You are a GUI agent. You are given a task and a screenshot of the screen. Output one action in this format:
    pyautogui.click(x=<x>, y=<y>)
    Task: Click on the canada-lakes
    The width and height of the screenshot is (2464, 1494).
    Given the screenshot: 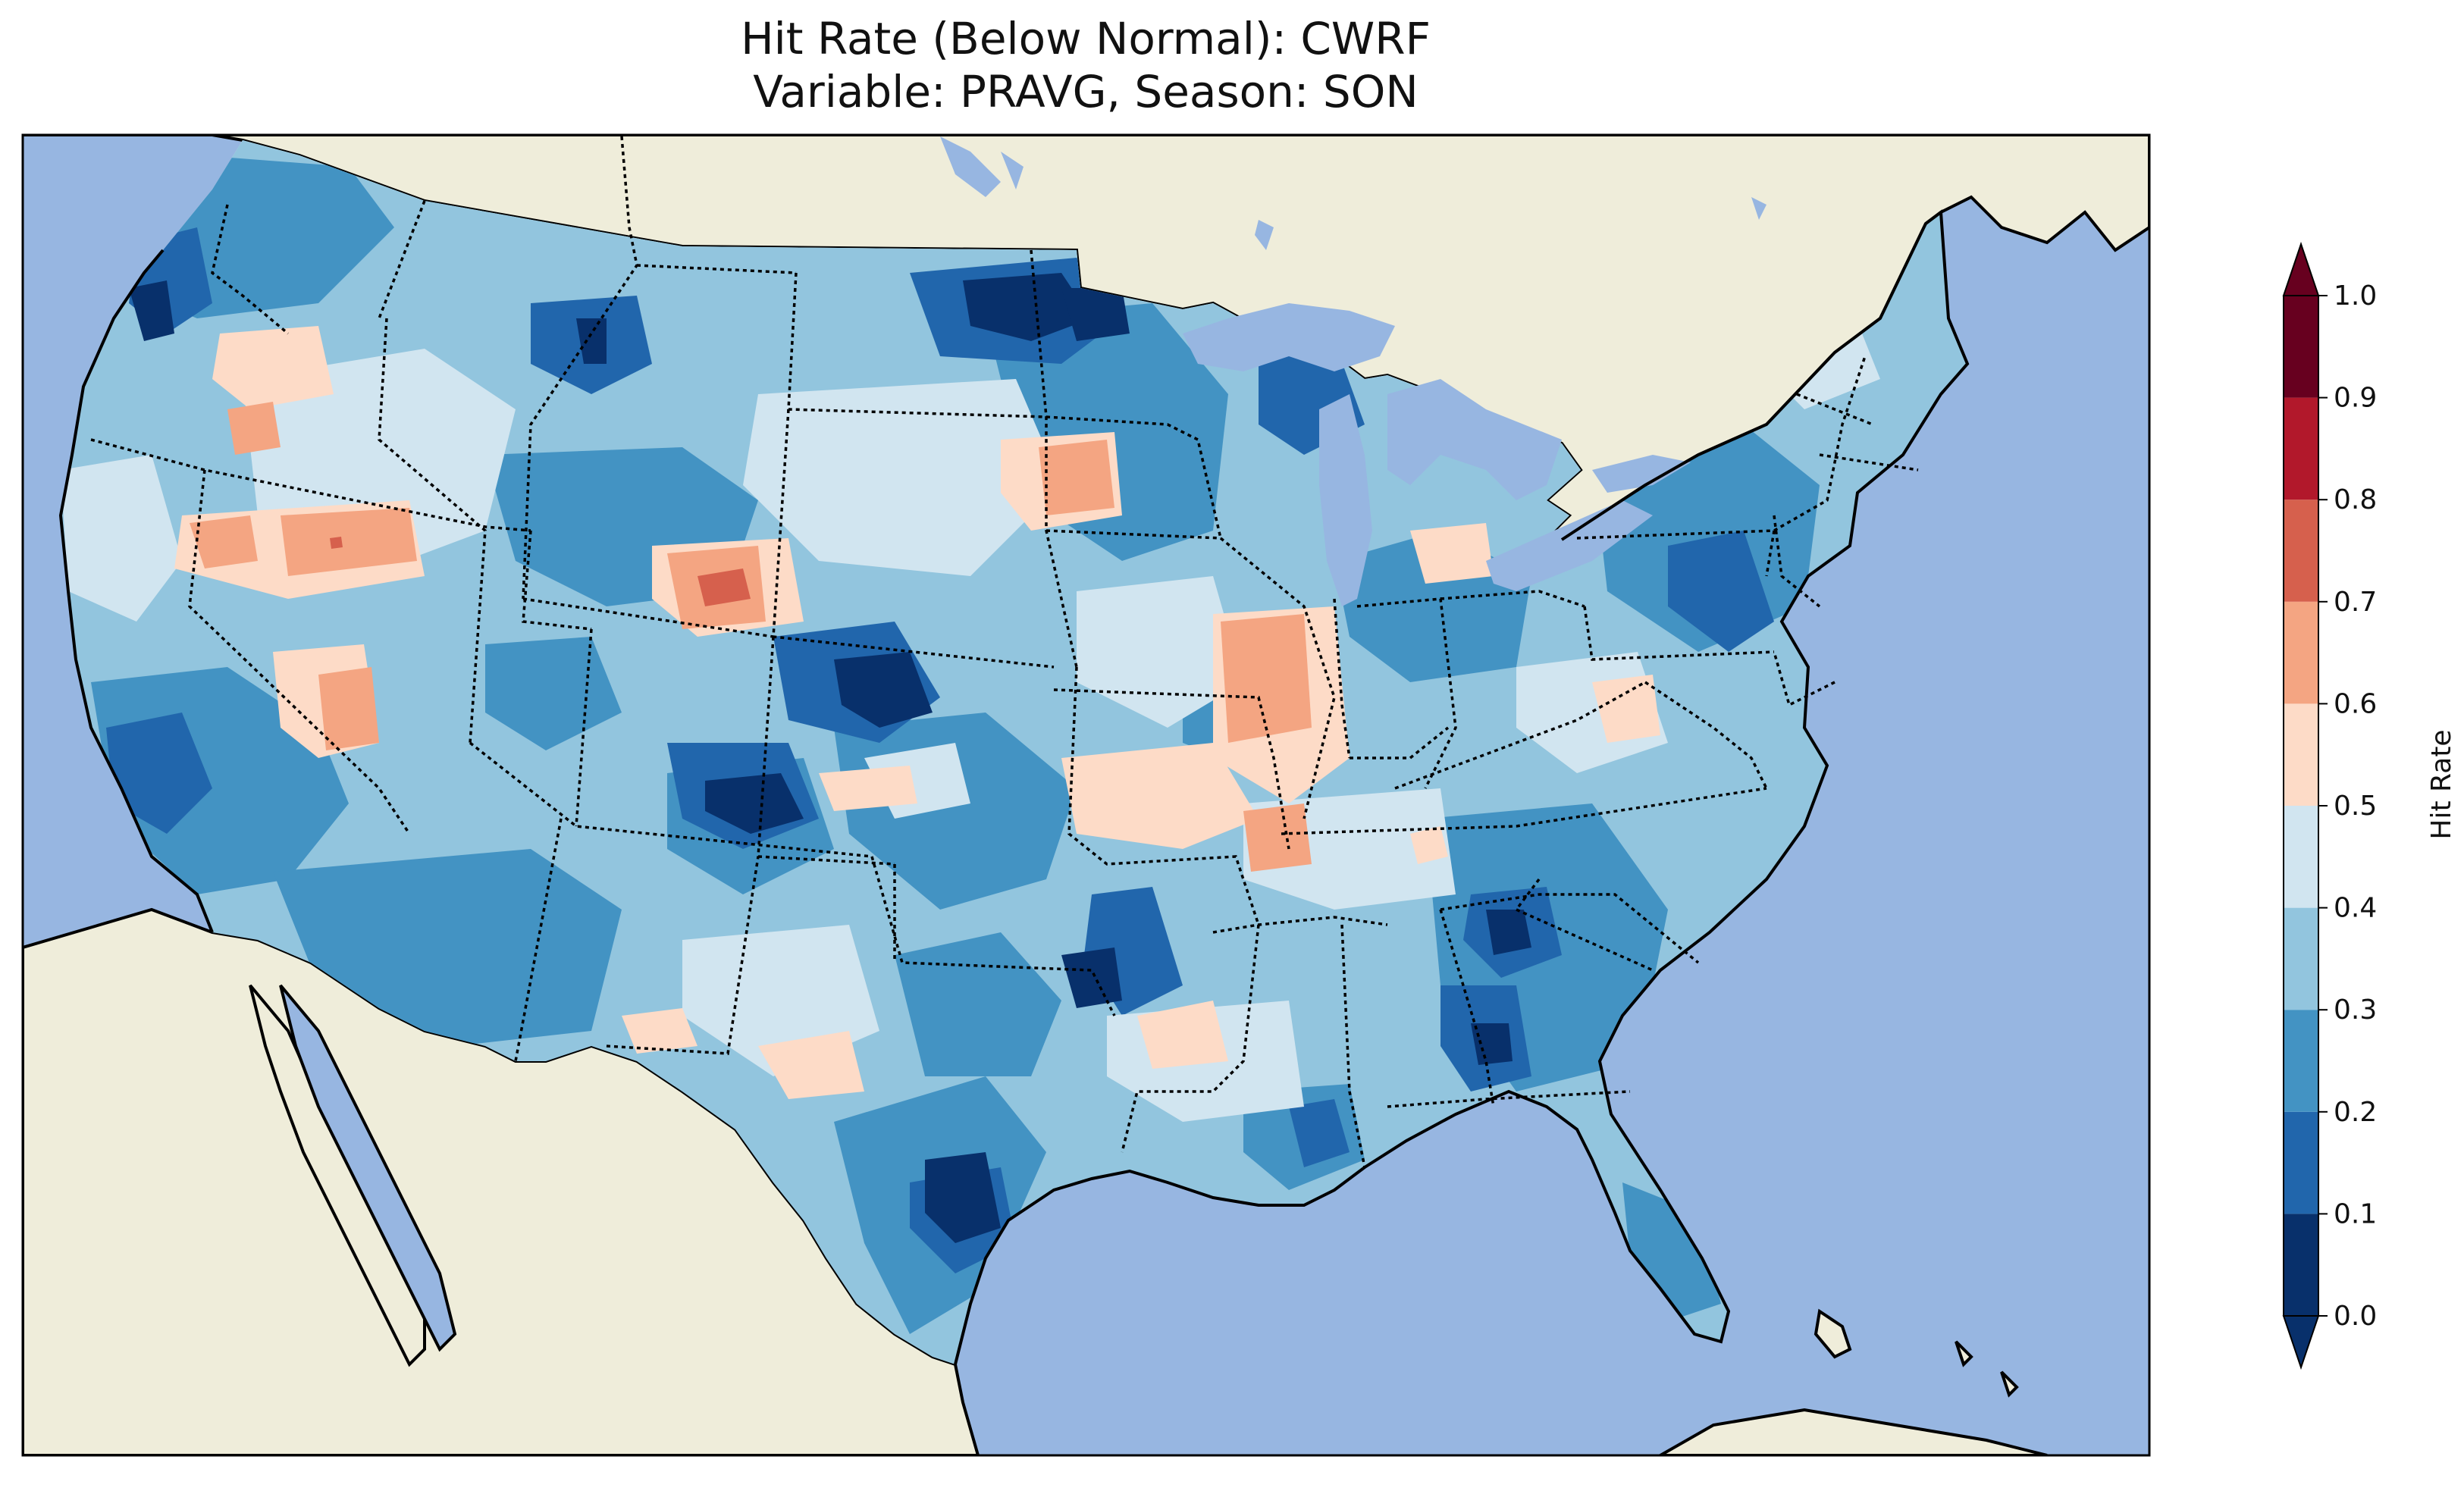 What is the action you would take?
    pyautogui.click(x=1353, y=193)
    